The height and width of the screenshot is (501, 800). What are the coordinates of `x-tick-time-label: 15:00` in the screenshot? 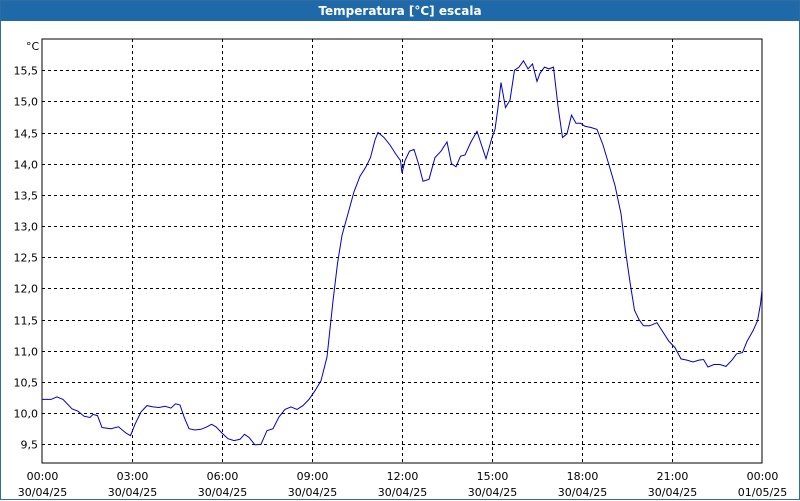 It's located at (493, 476).